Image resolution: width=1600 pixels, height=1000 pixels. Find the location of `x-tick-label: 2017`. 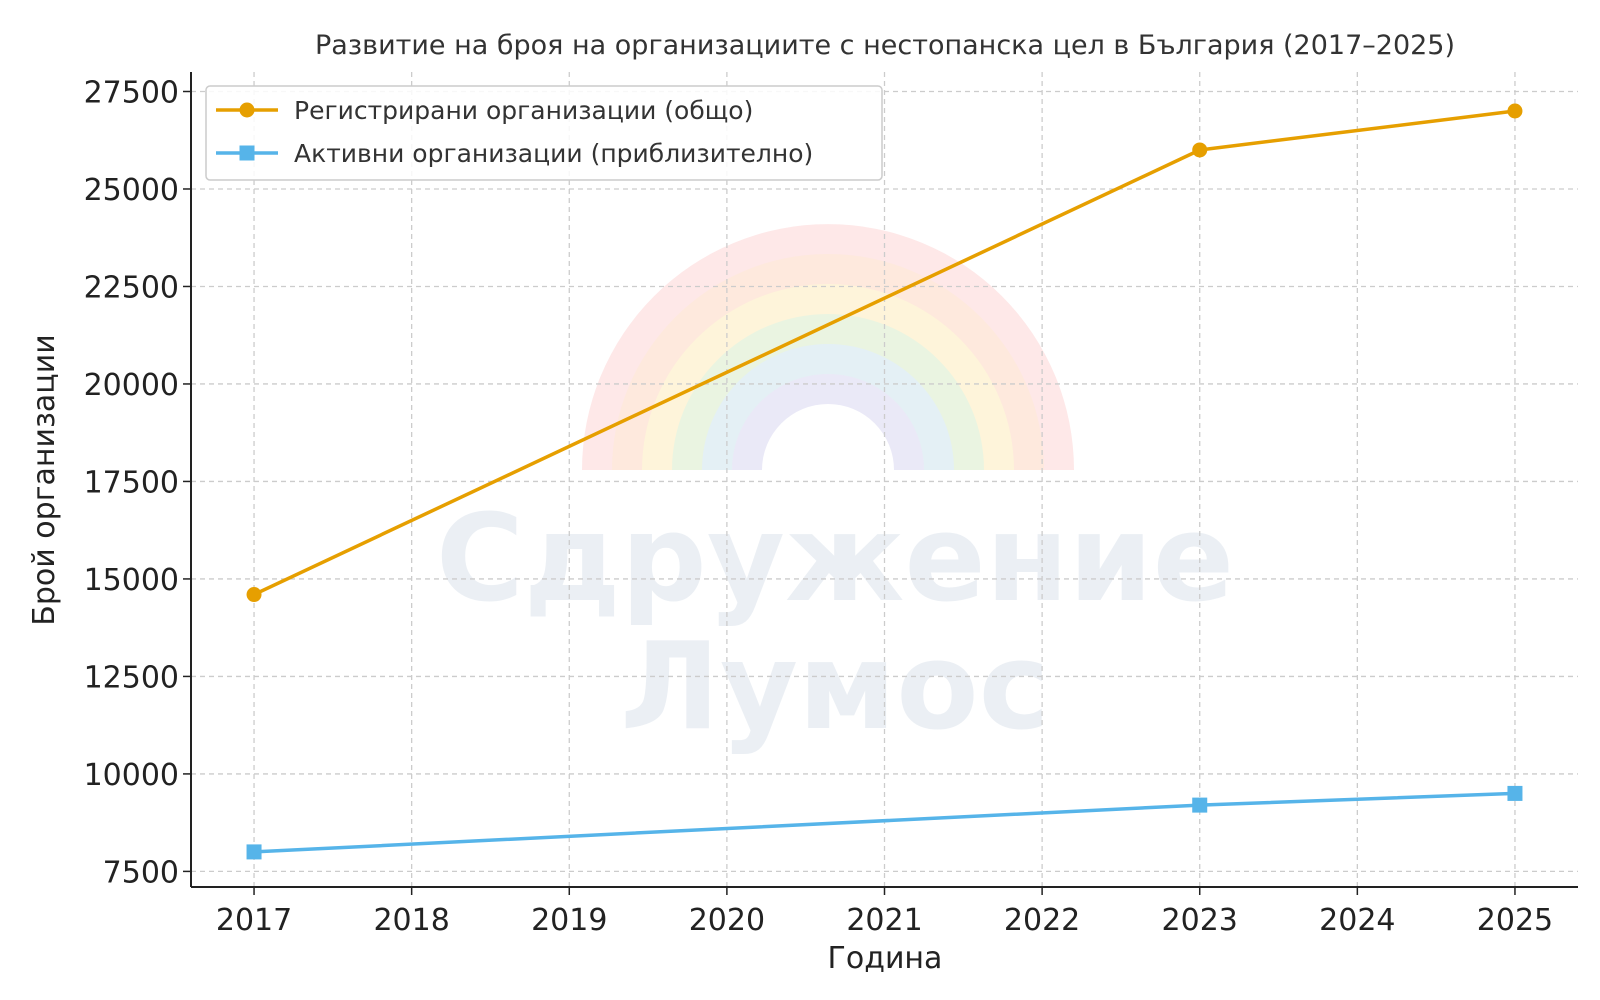

x-tick-label: 2017 is located at coordinates (254, 920).